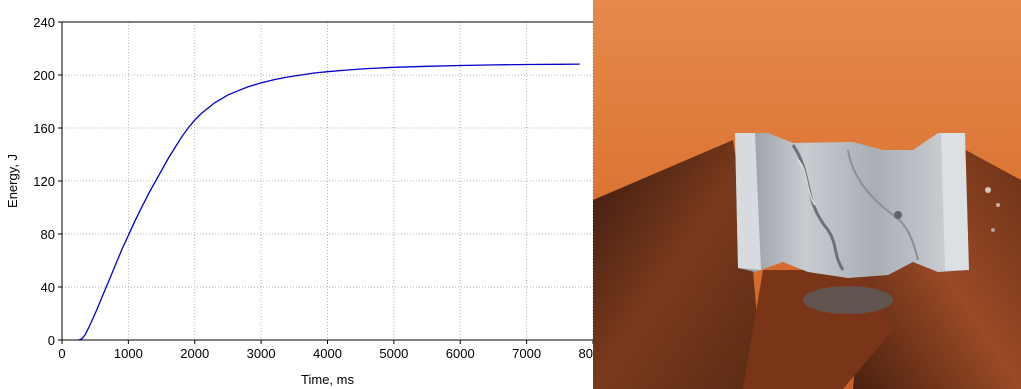 The image size is (1021, 389). I want to click on x-axis-title: Time, ms, so click(327, 379).